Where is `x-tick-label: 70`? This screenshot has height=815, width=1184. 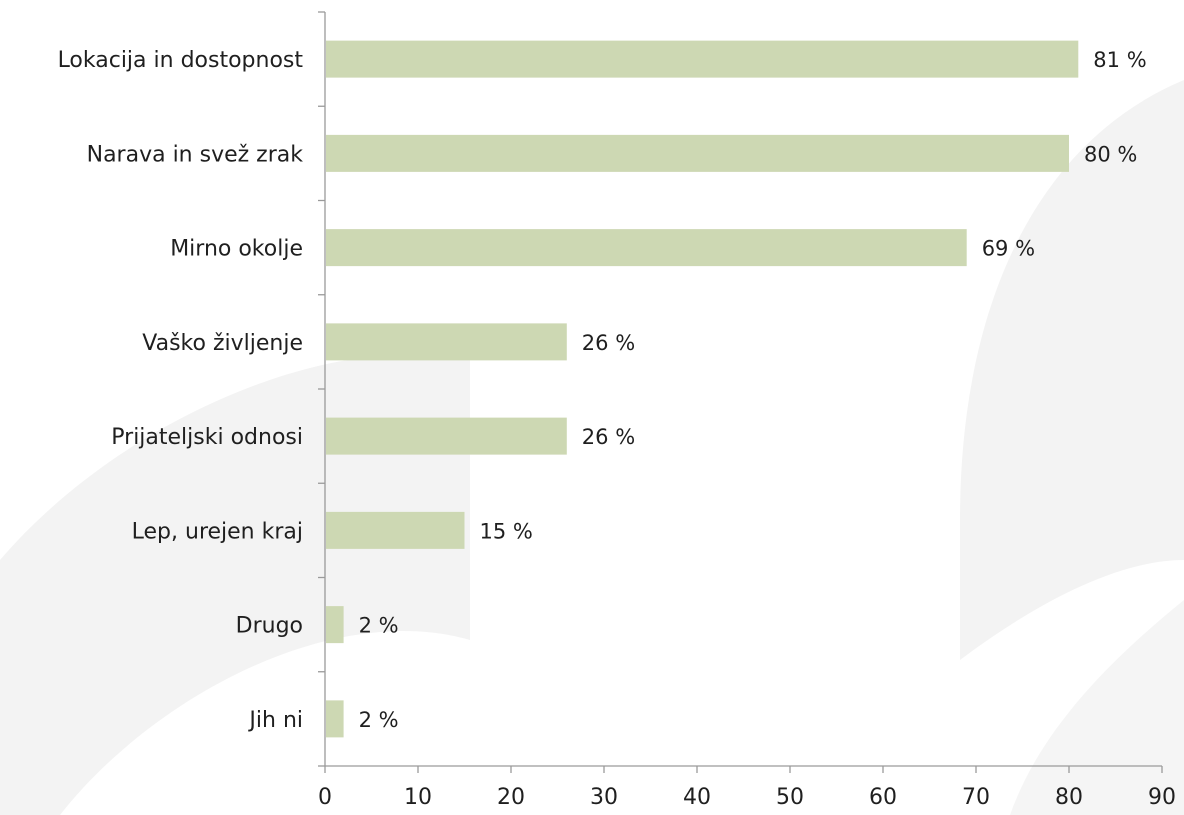 x-tick-label: 70 is located at coordinates (976, 797).